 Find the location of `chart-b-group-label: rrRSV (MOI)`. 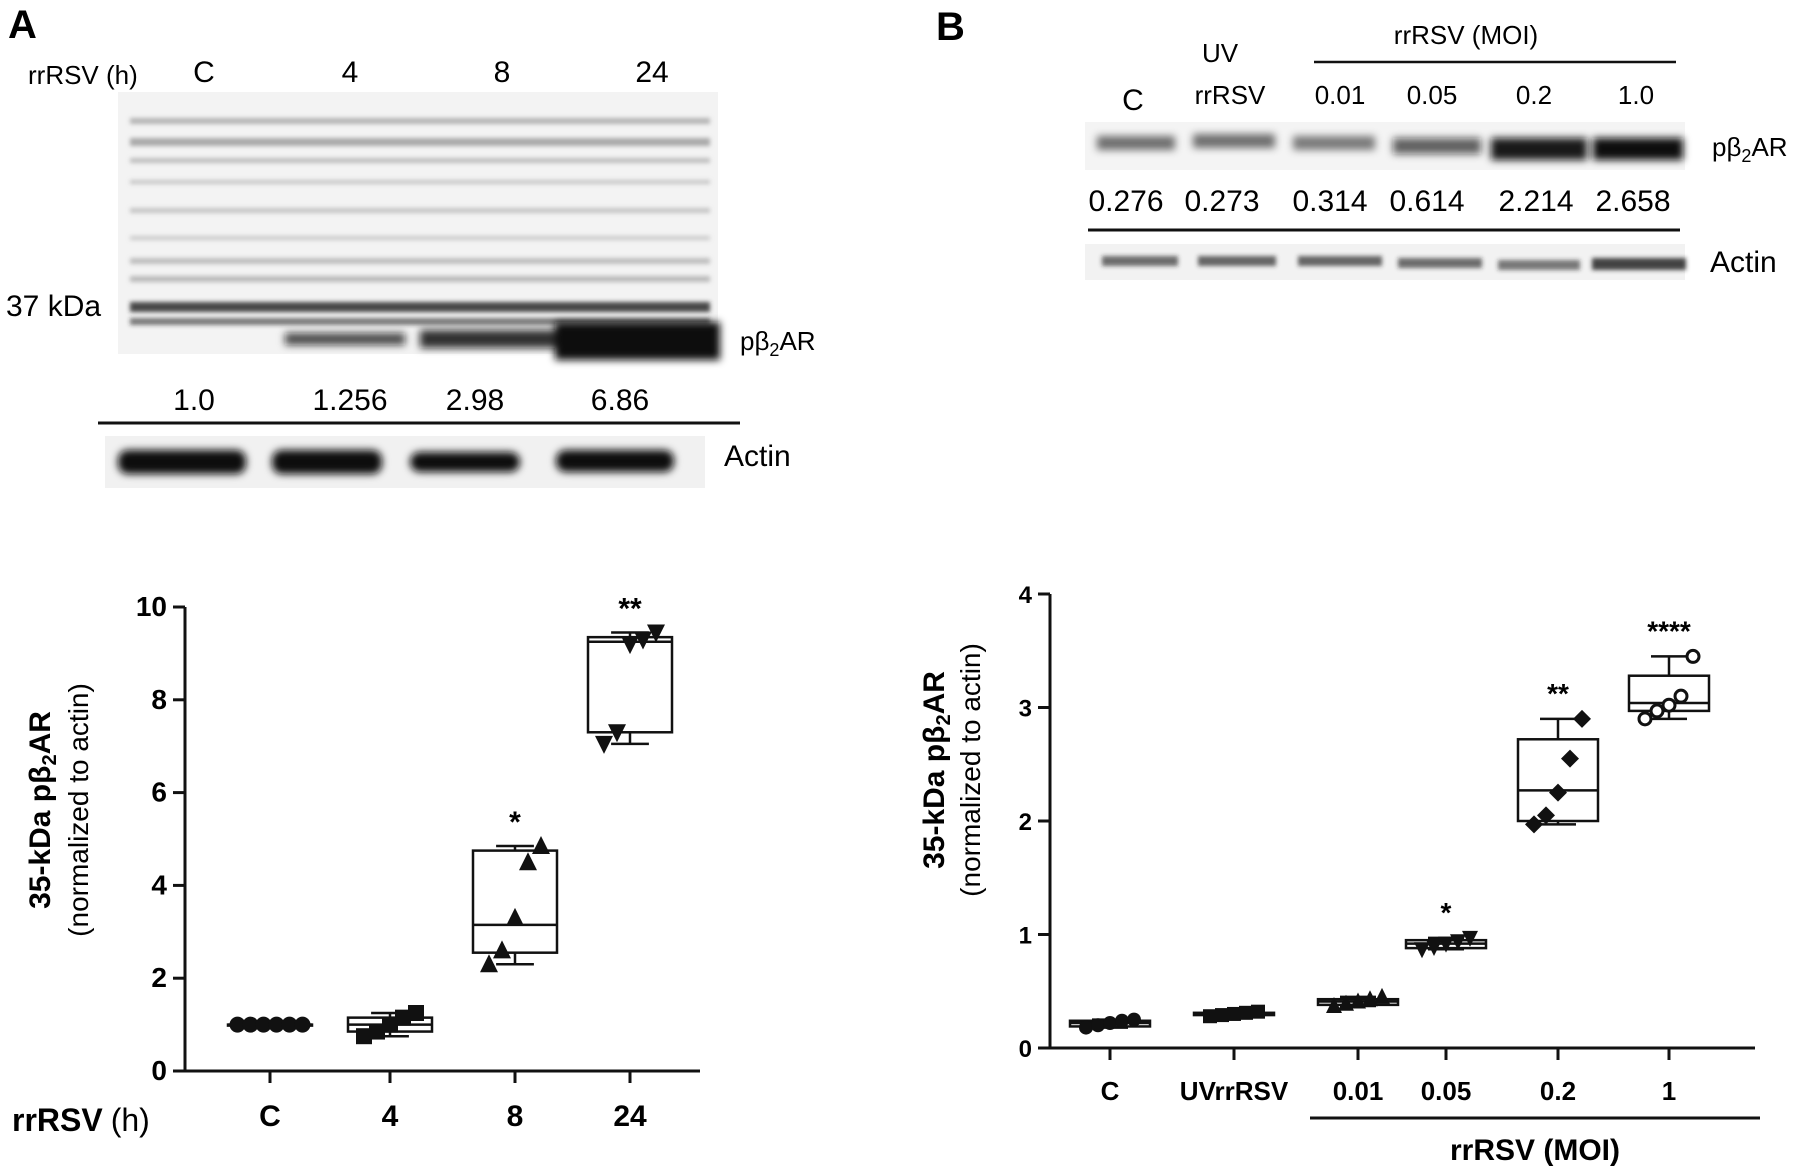

chart-b-group-label: rrRSV (MOI) is located at coordinates (1535, 1150).